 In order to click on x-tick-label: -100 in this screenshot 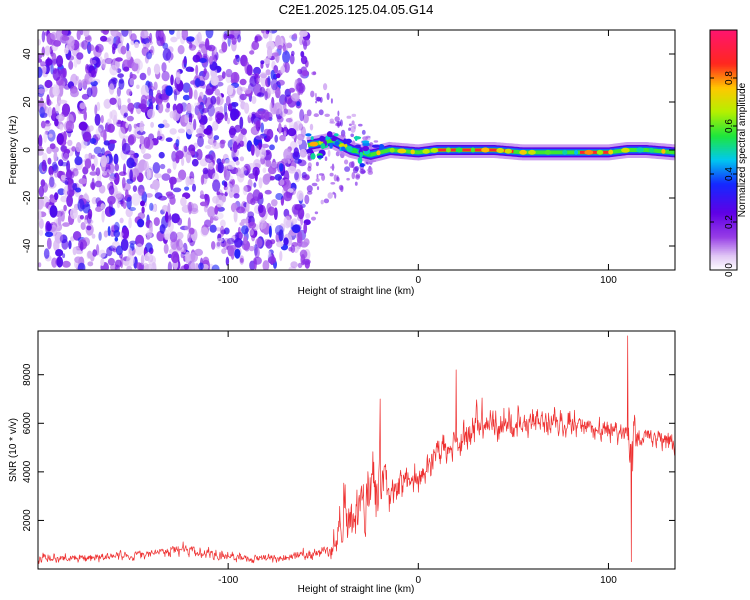, I will do `click(228, 580)`.